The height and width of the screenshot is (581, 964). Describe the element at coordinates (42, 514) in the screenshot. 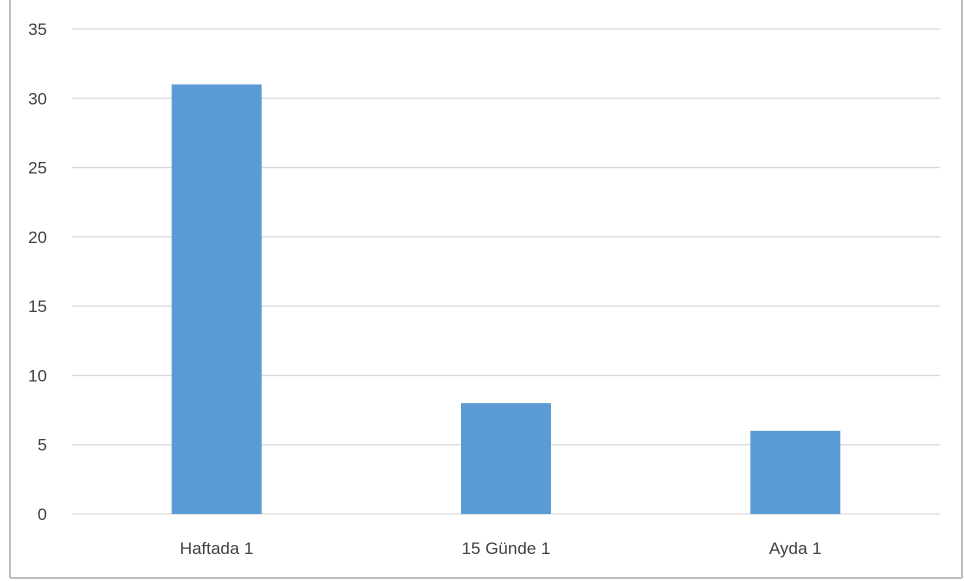

I see `y-tick-label-0: 0` at that location.